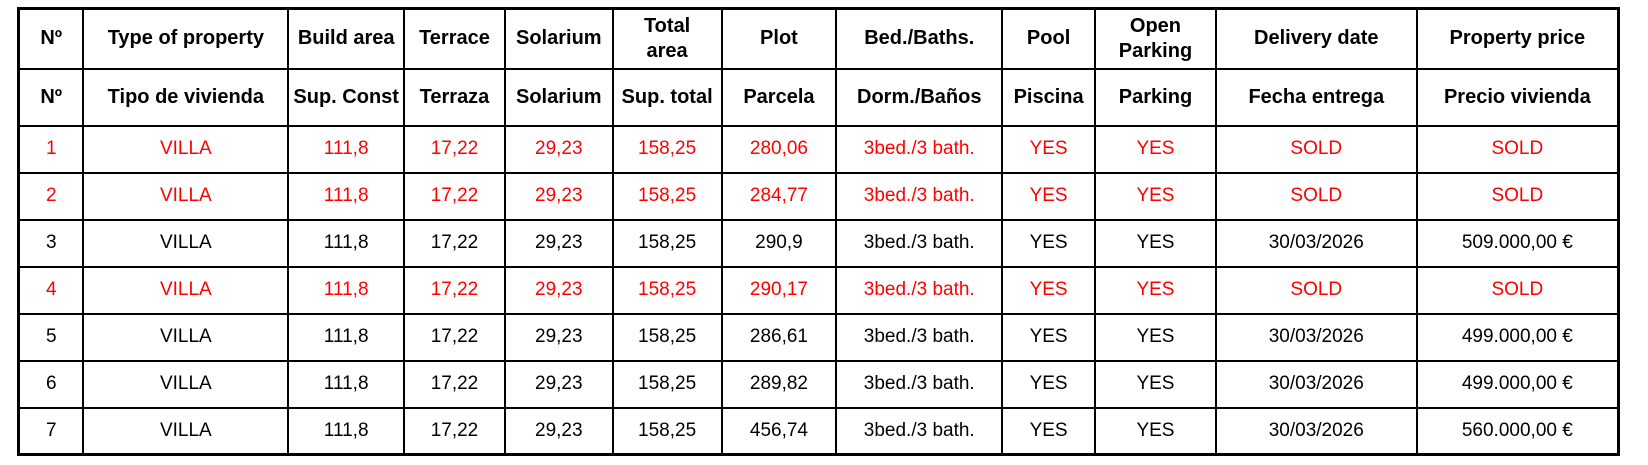 This screenshot has height=465, width=1648. I want to click on cell-price: 560.000,00 €, so click(1517, 431).